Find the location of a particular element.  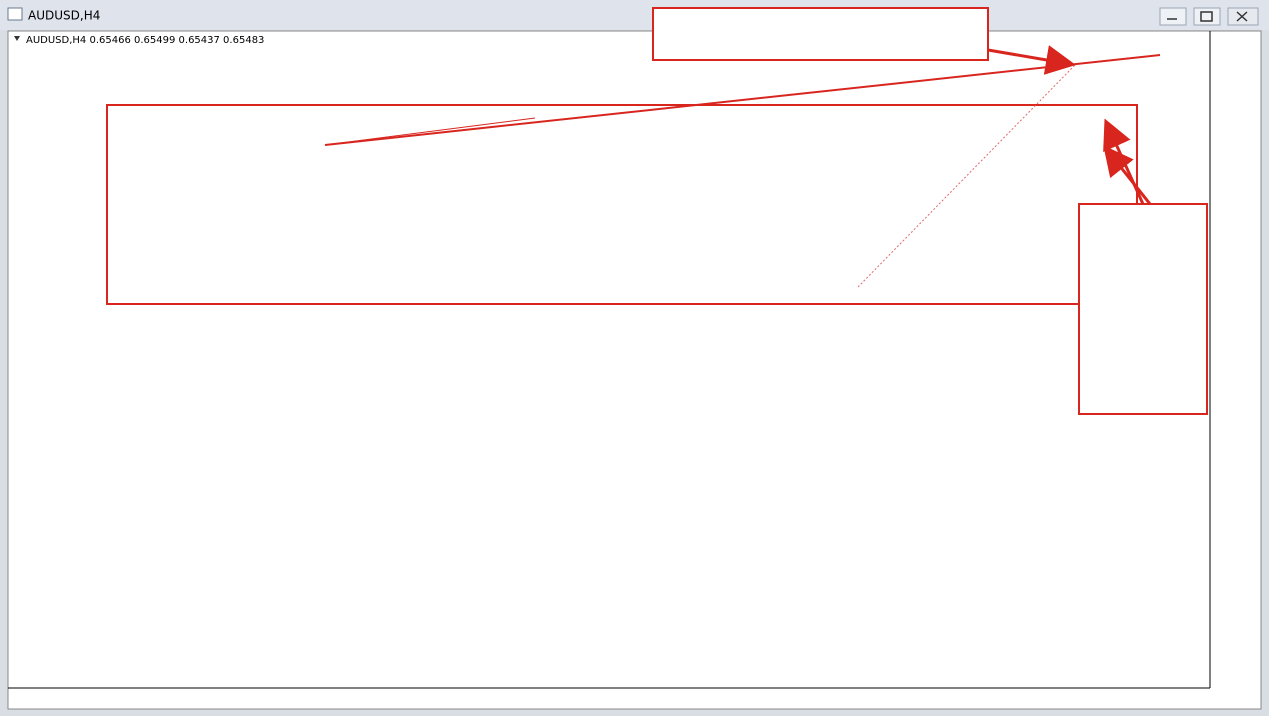

maximize-button is located at coordinates (1207, 16).